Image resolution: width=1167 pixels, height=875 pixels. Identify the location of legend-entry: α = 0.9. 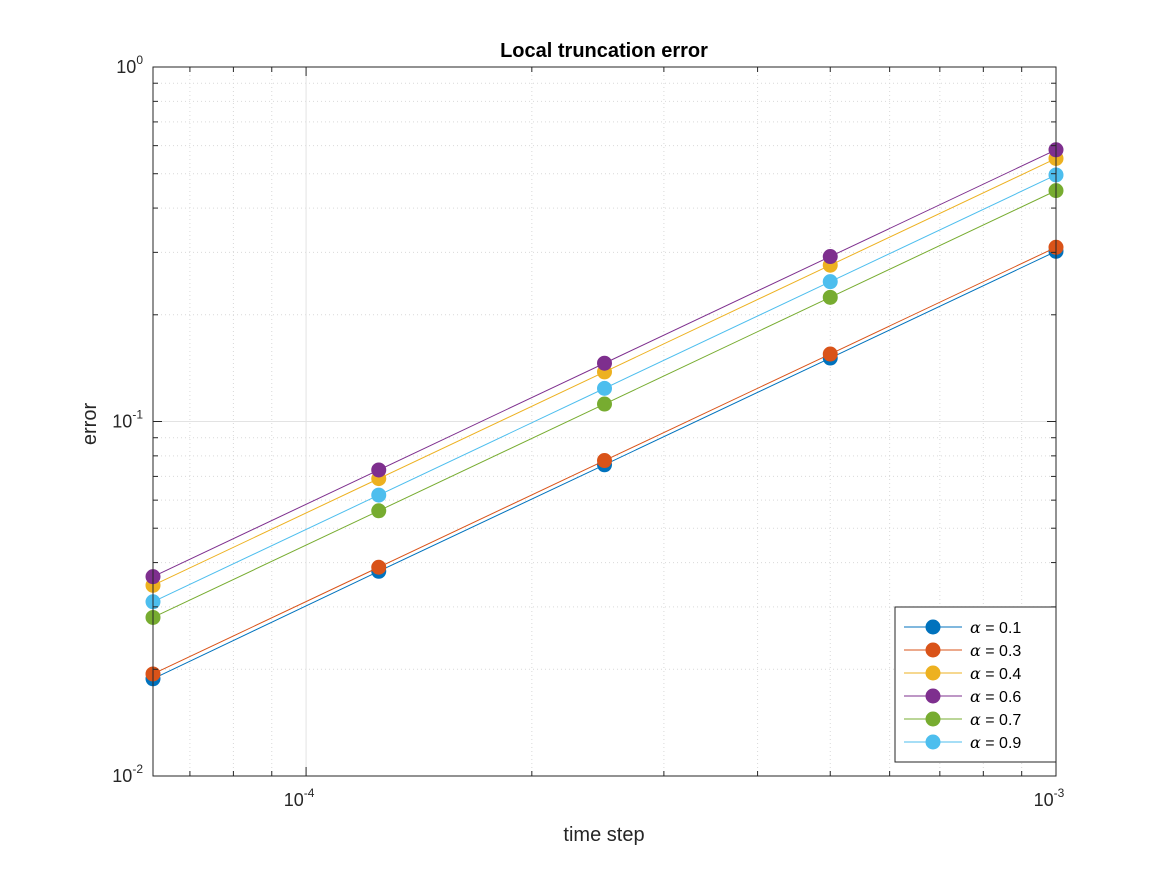
(962, 742).